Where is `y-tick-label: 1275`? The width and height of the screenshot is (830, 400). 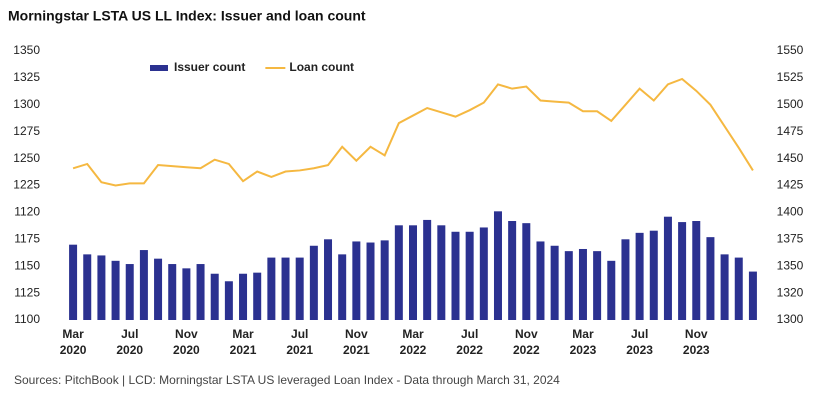
y-tick-label: 1275 is located at coordinates (26, 131).